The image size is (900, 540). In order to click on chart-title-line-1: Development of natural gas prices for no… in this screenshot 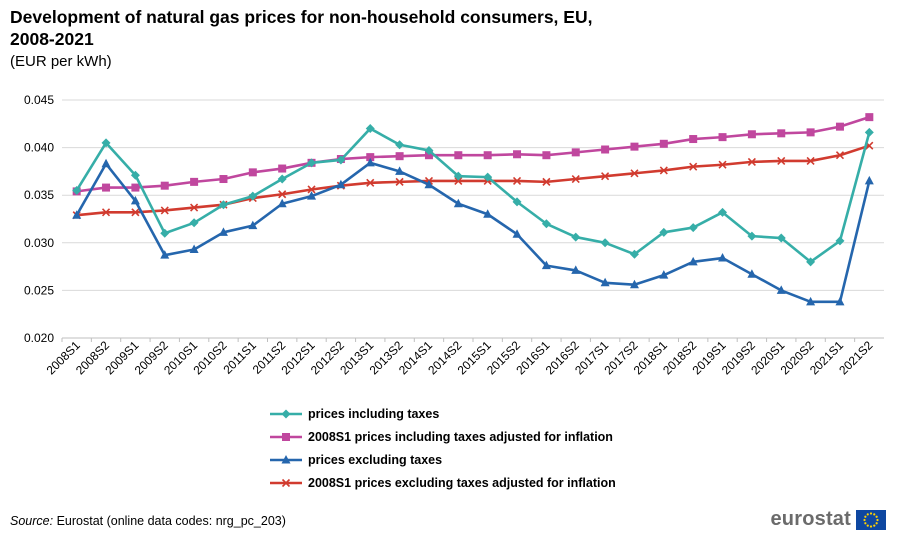, I will do `click(301, 17)`.